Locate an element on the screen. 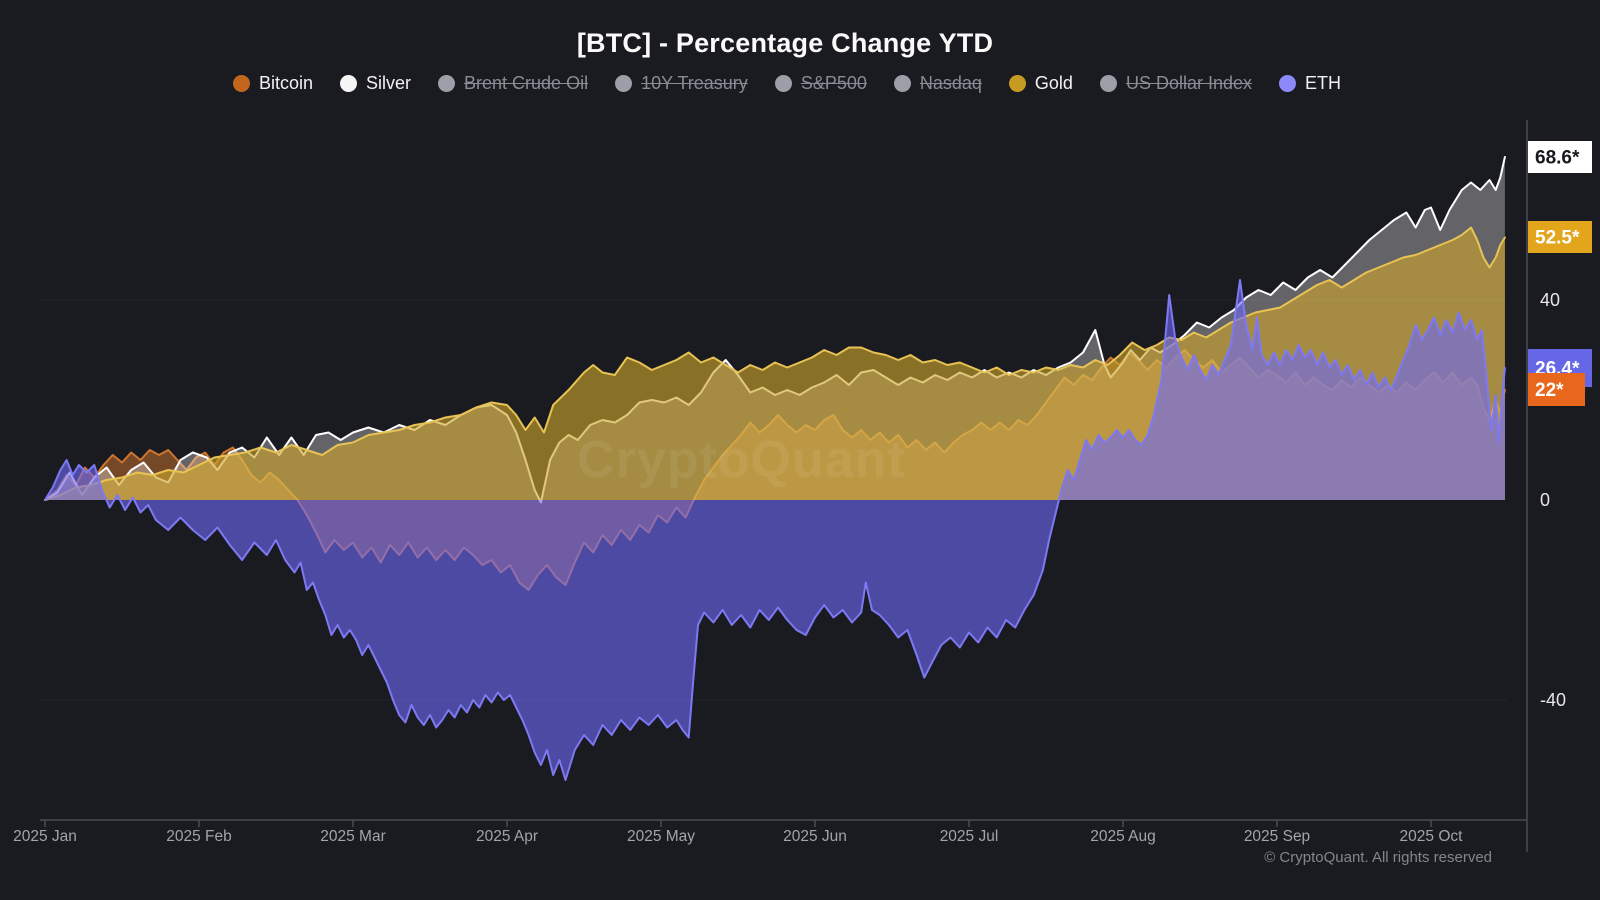 The image size is (1600, 900). value-badge-silver is located at coordinates (1560, 157).